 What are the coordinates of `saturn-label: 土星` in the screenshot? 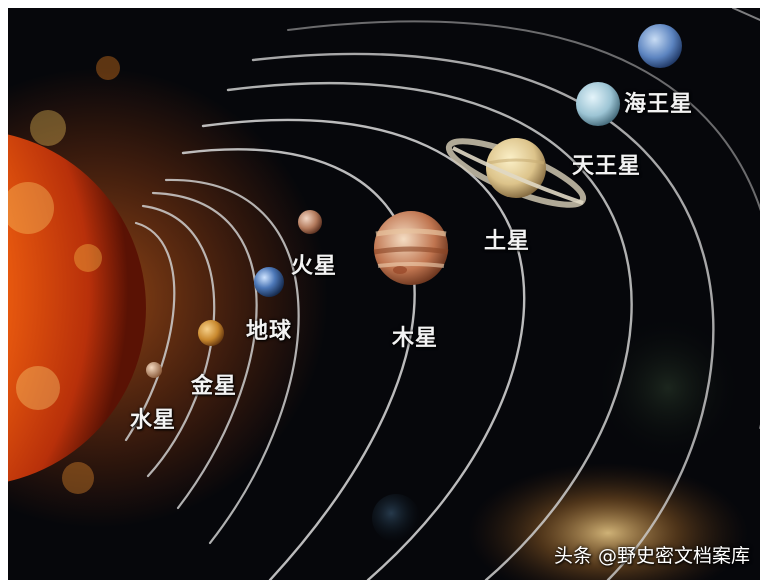 It's located at (507, 241).